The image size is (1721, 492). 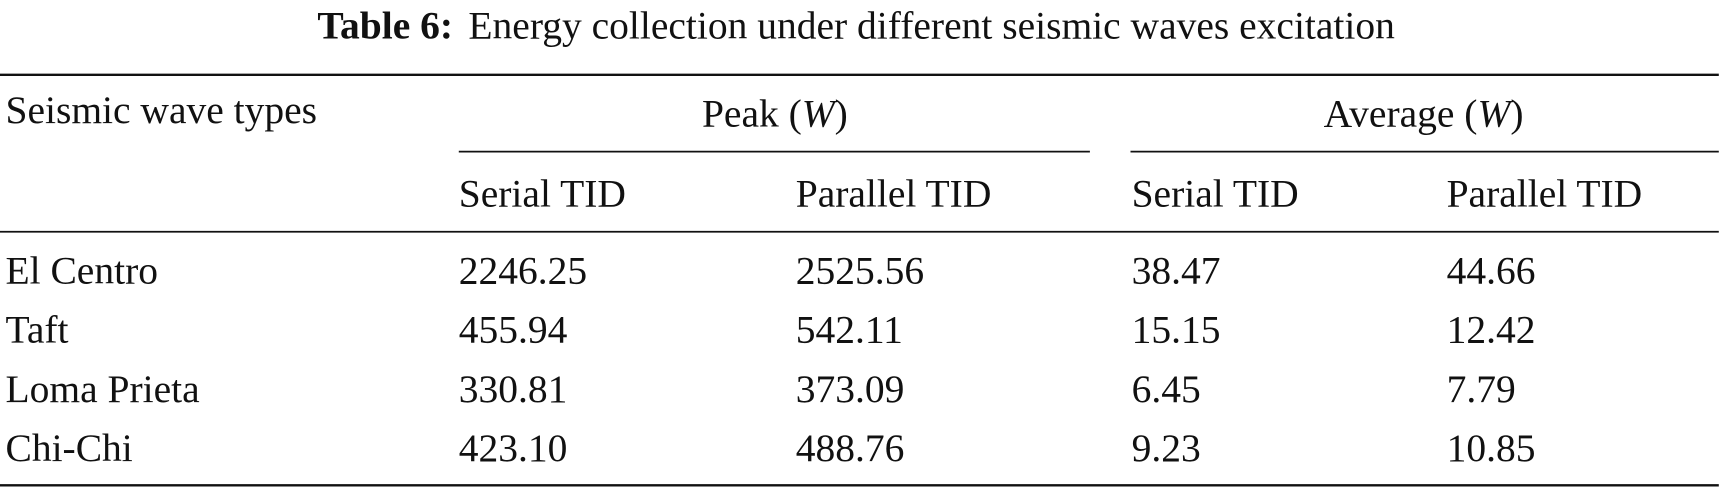 What do you see at coordinates (513, 330) in the screenshot?
I see `cell: 455.94` at bounding box center [513, 330].